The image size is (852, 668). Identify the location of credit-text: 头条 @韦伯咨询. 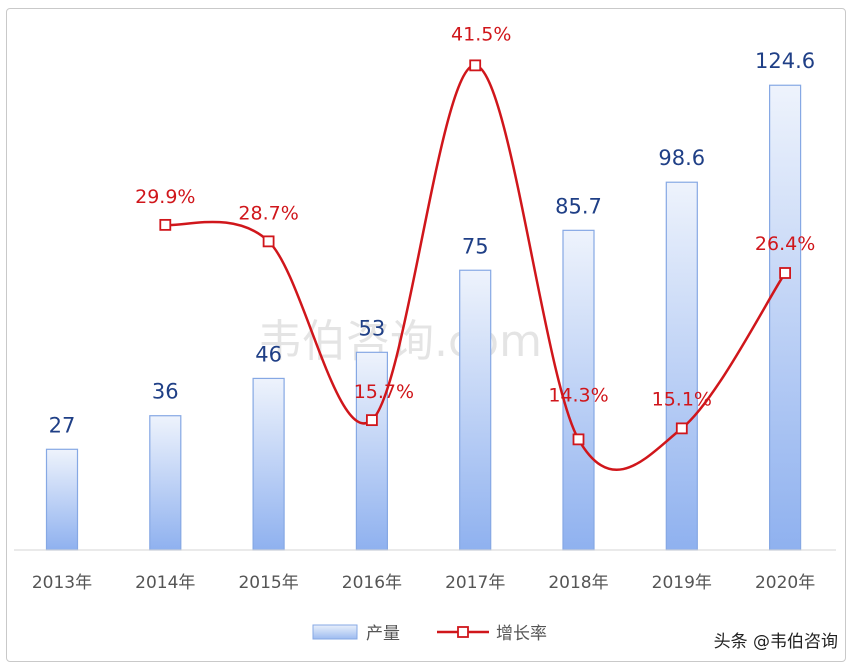
(775, 642).